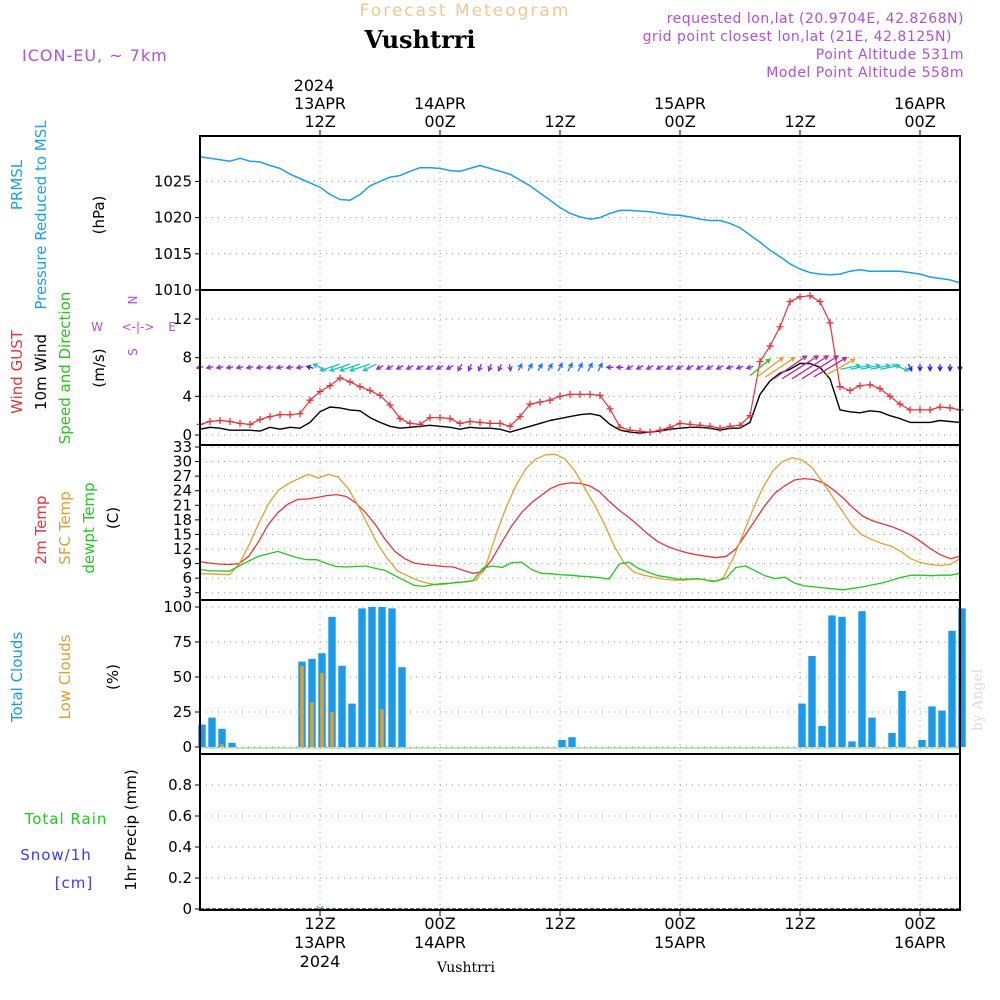 The image size is (1000, 1000). What do you see at coordinates (95, 55) in the screenshot?
I see `model-name: ICON-EU, ~ 7km` at bounding box center [95, 55].